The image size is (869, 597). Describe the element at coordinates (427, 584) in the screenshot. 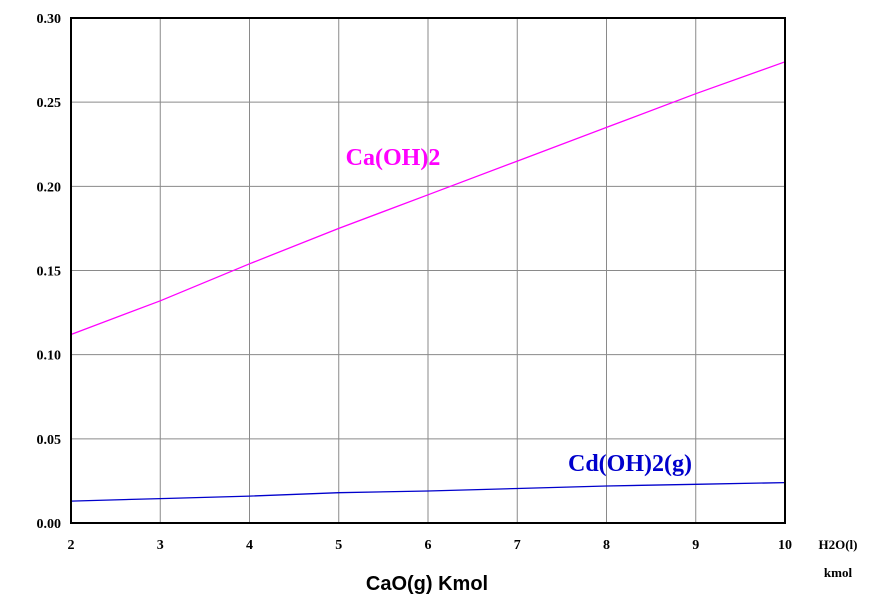

I see `x-axis-title: CaO(g) Kmol` at that location.